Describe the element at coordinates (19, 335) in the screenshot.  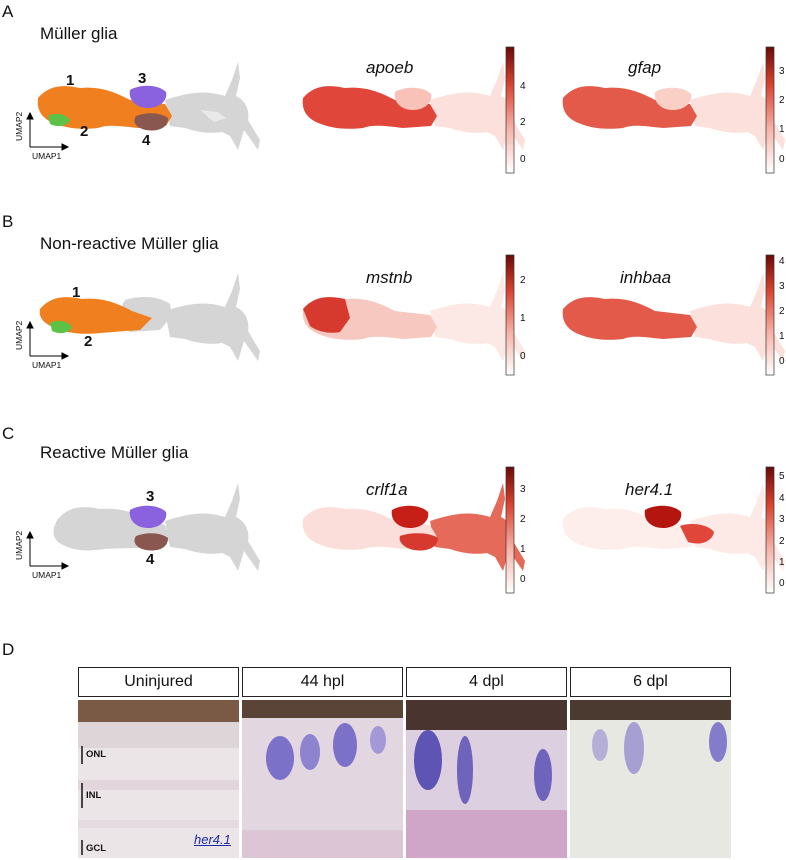
I see `umap-ylabel-b: UMAP2` at that location.